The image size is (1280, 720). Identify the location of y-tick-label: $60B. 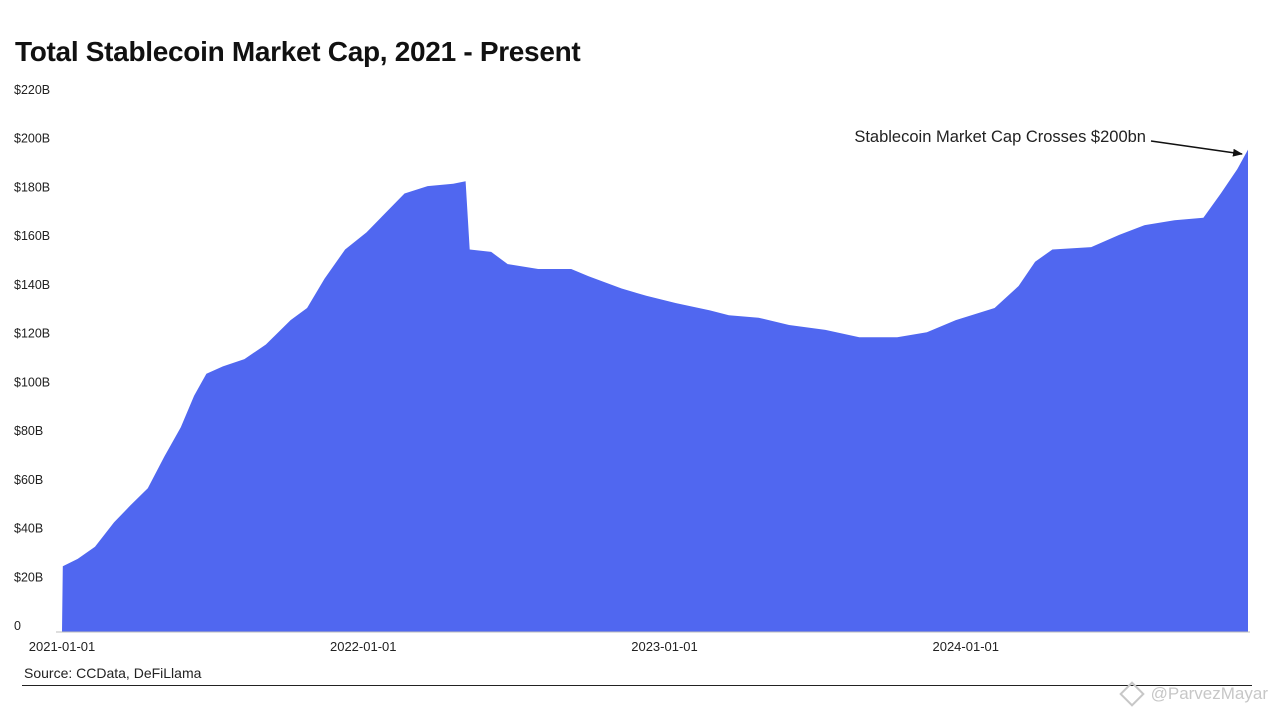
(28, 480).